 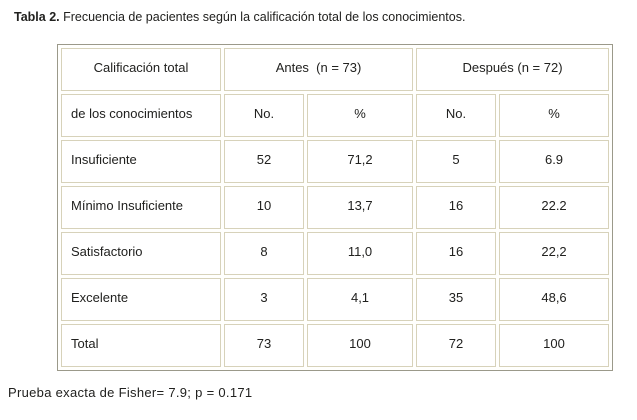 I want to click on cell-antes-pct: 4,1, so click(x=360, y=299).